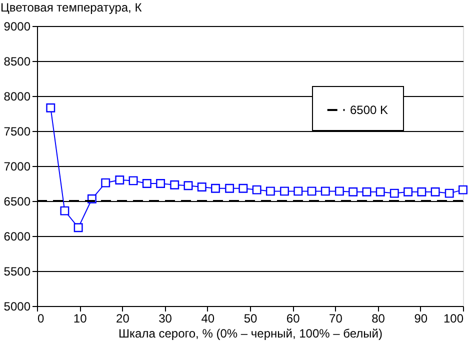 This screenshot has height=349, width=473. Describe the element at coordinates (17, 131) in the screenshot. I see `y-tick-label: 7500` at that location.